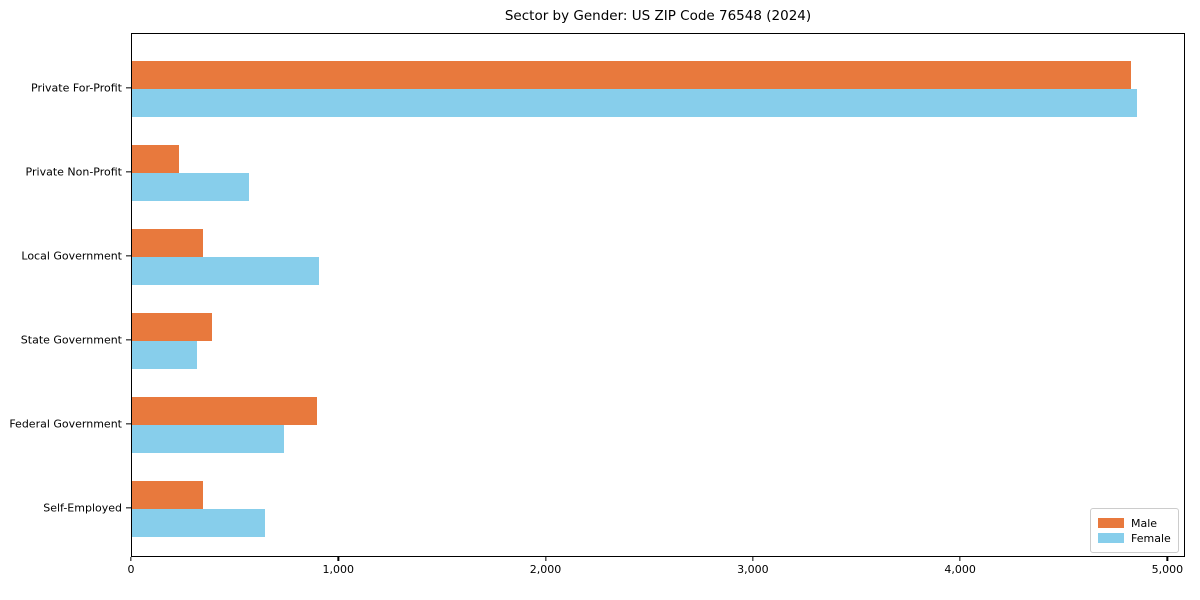  I want to click on bar-female-local-government, so click(225, 271).